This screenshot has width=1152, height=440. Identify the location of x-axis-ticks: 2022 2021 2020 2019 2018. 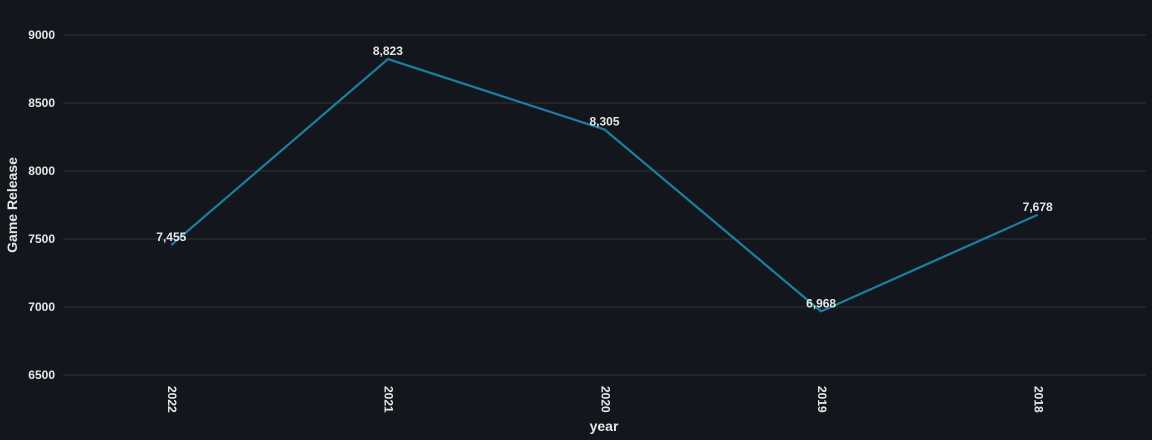
(605, 399).